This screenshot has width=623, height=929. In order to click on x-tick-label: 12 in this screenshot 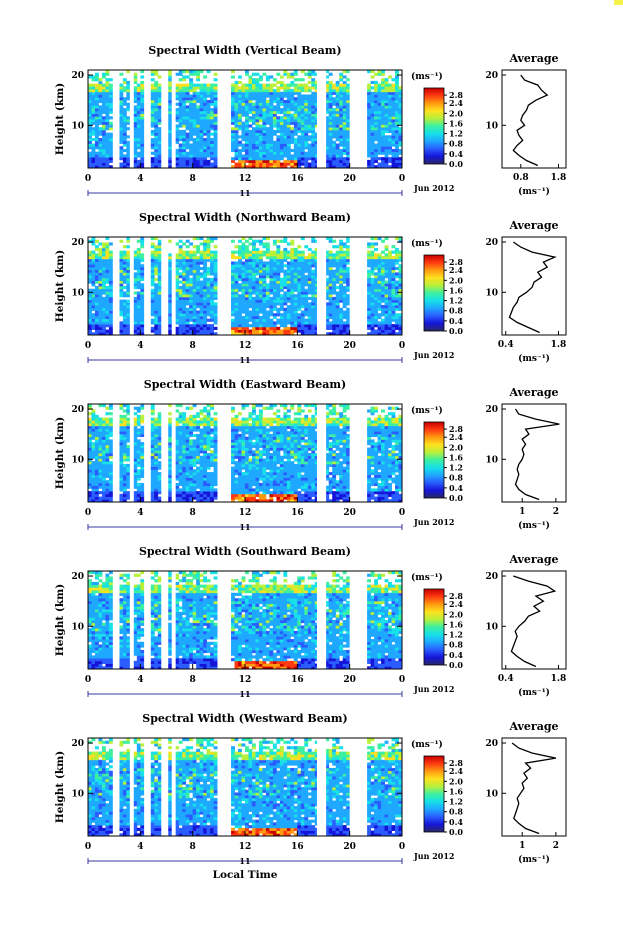, I will do `click(245, 346)`.